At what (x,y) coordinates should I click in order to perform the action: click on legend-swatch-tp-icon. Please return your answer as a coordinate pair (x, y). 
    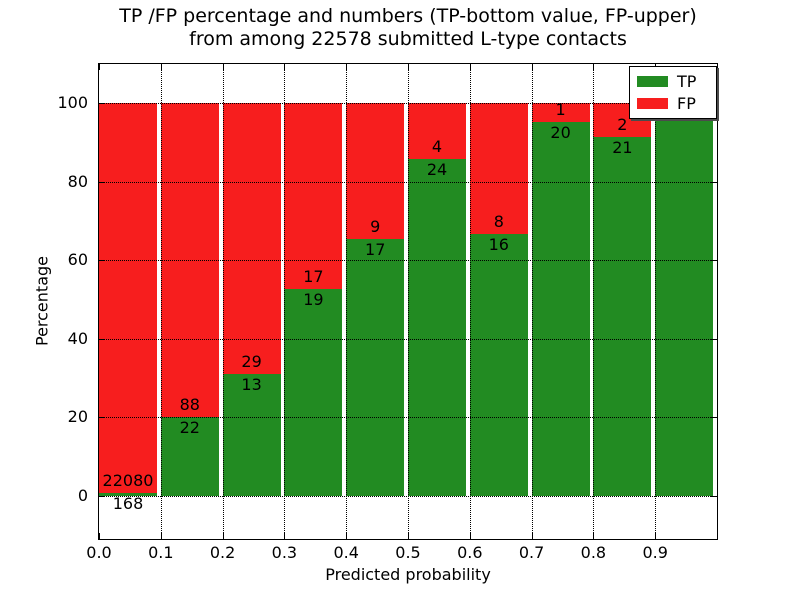
    Looking at the image, I should click on (652, 82).